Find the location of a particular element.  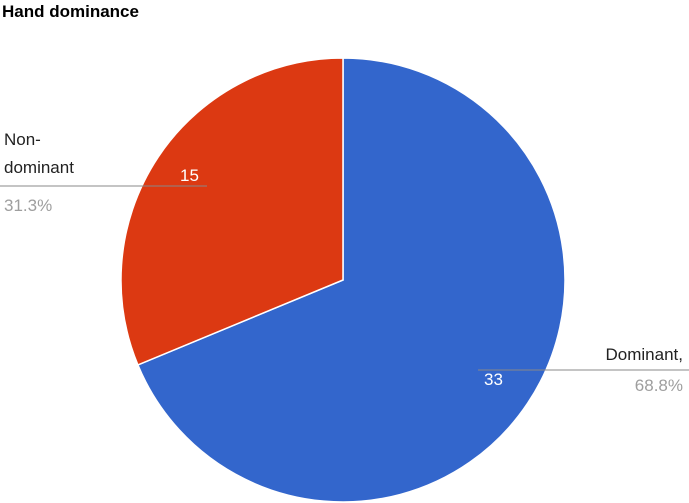

data-label: 33 is located at coordinates (493, 379).